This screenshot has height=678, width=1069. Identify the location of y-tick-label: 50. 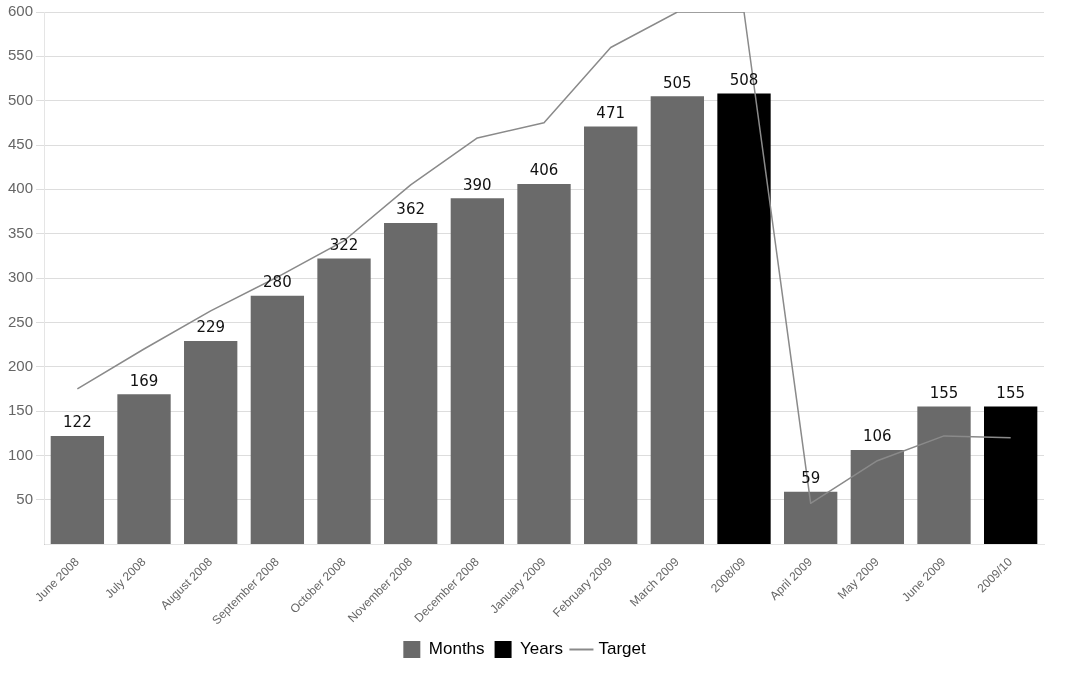
(25, 498).